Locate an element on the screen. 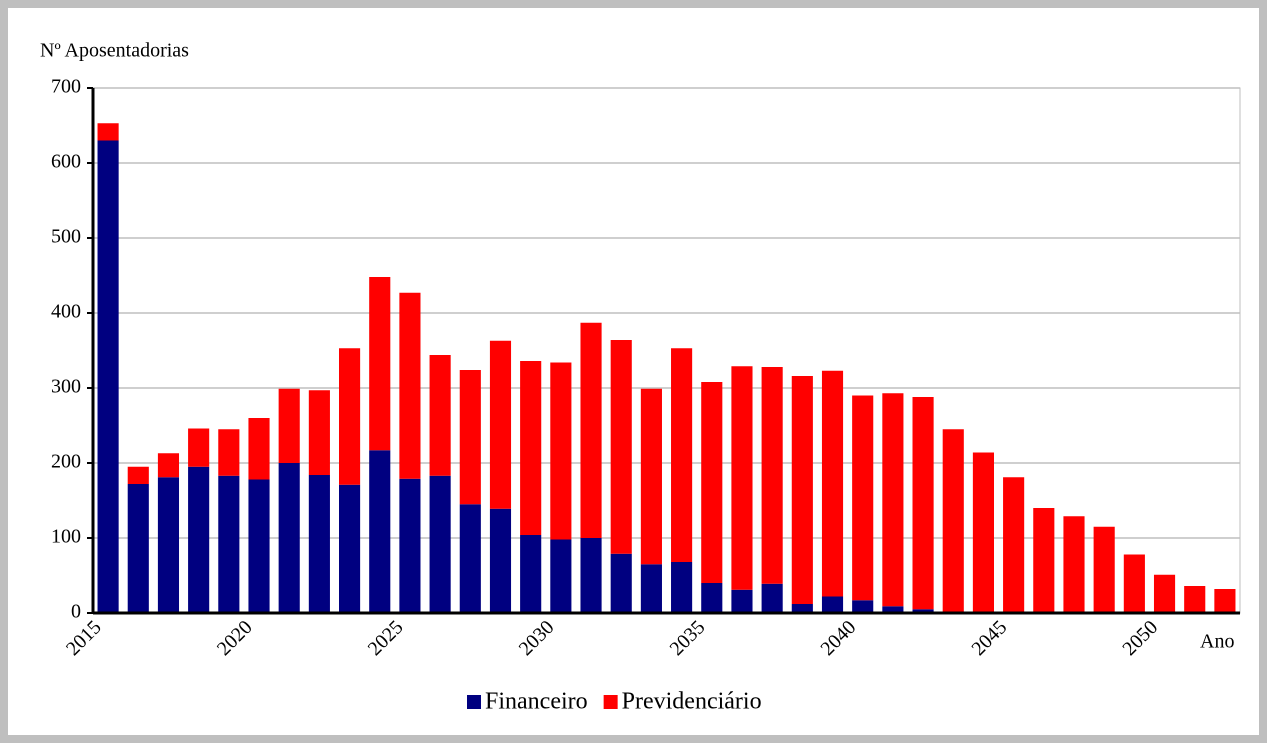 The height and width of the screenshot is (748, 1267). y-tick-label: 0 is located at coordinates (76, 612).